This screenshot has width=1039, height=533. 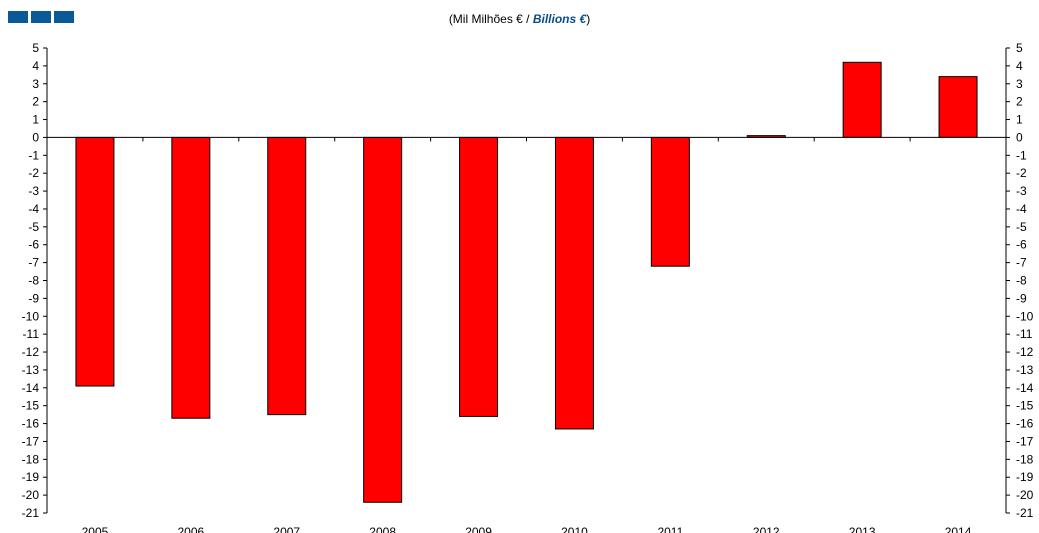 I want to click on y-tick-label-right: -9, so click(x=1021, y=298).